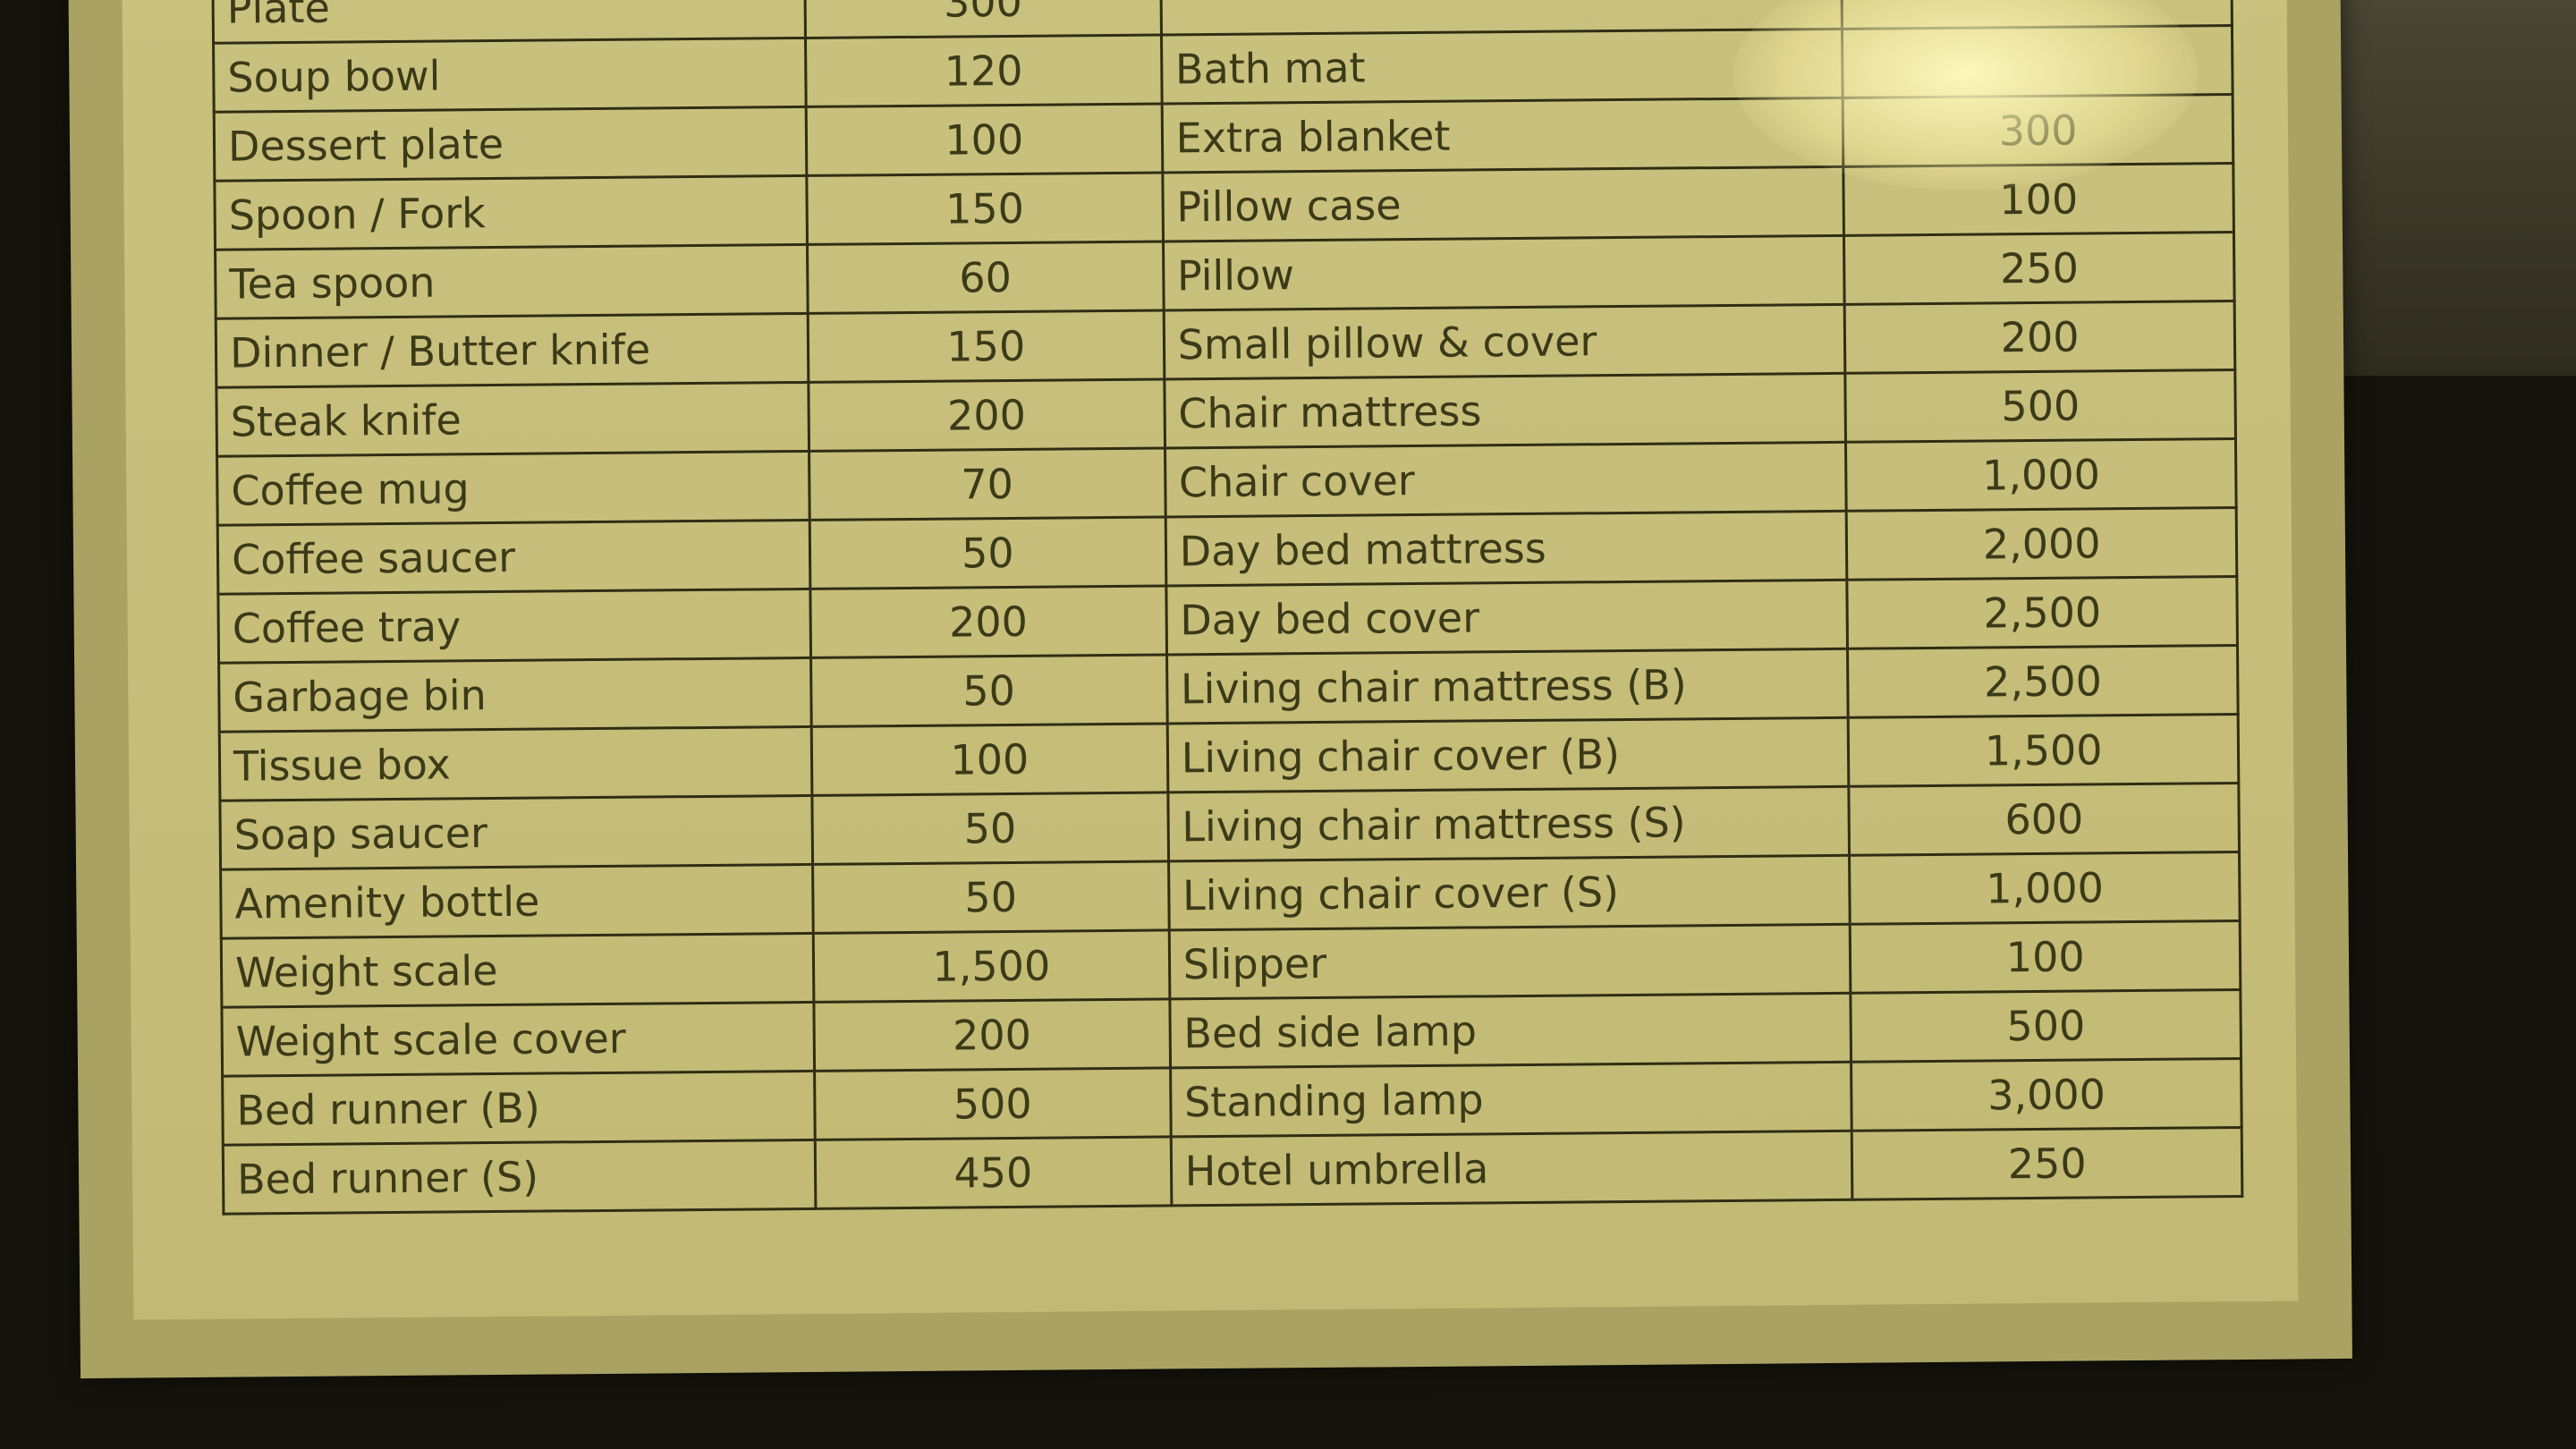 The height and width of the screenshot is (1449, 2576). What do you see at coordinates (983, 19) in the screenshot?
I see `item-price: 300` at bounding box center [983, 19].